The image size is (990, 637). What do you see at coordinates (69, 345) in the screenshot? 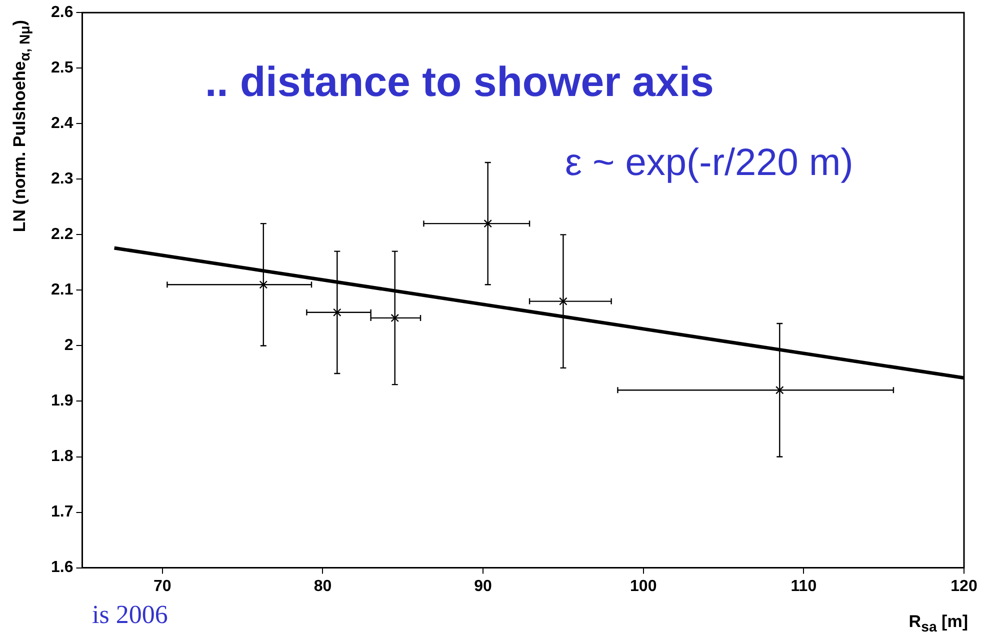
I see `y-tick-label: 2` at bounding box center [69, 345].